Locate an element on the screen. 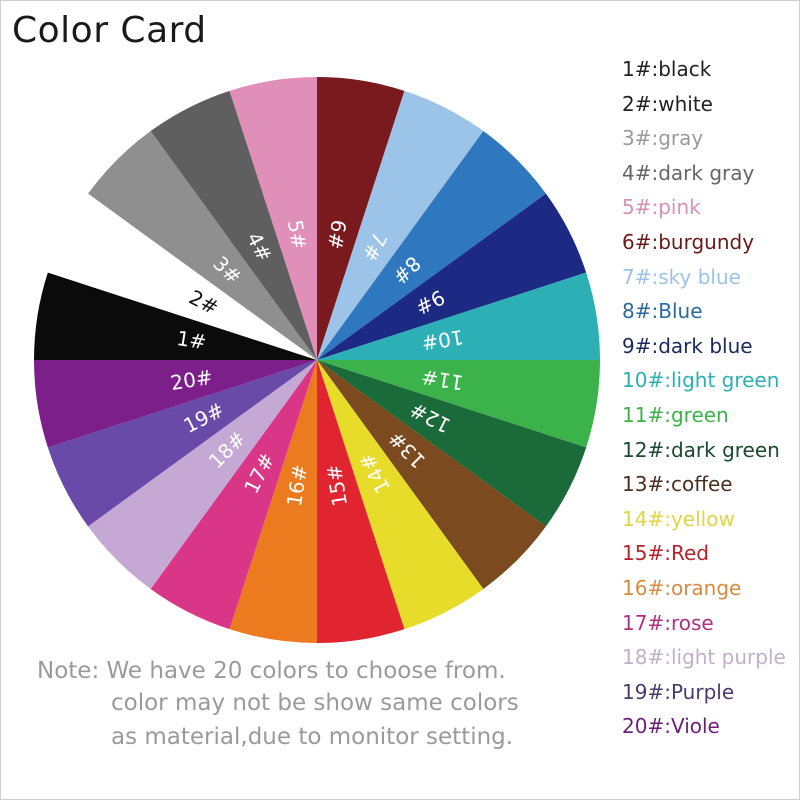 This screenshot has height=800, width=800. legend-color-name: Purple is located at coordinates (702, 691).